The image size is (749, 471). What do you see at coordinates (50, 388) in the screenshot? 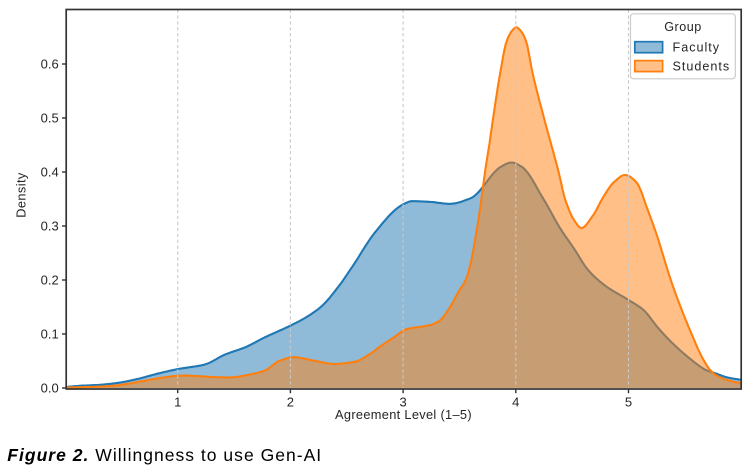
I see `svg-text: 0.0` at bounding box center [50, 388].